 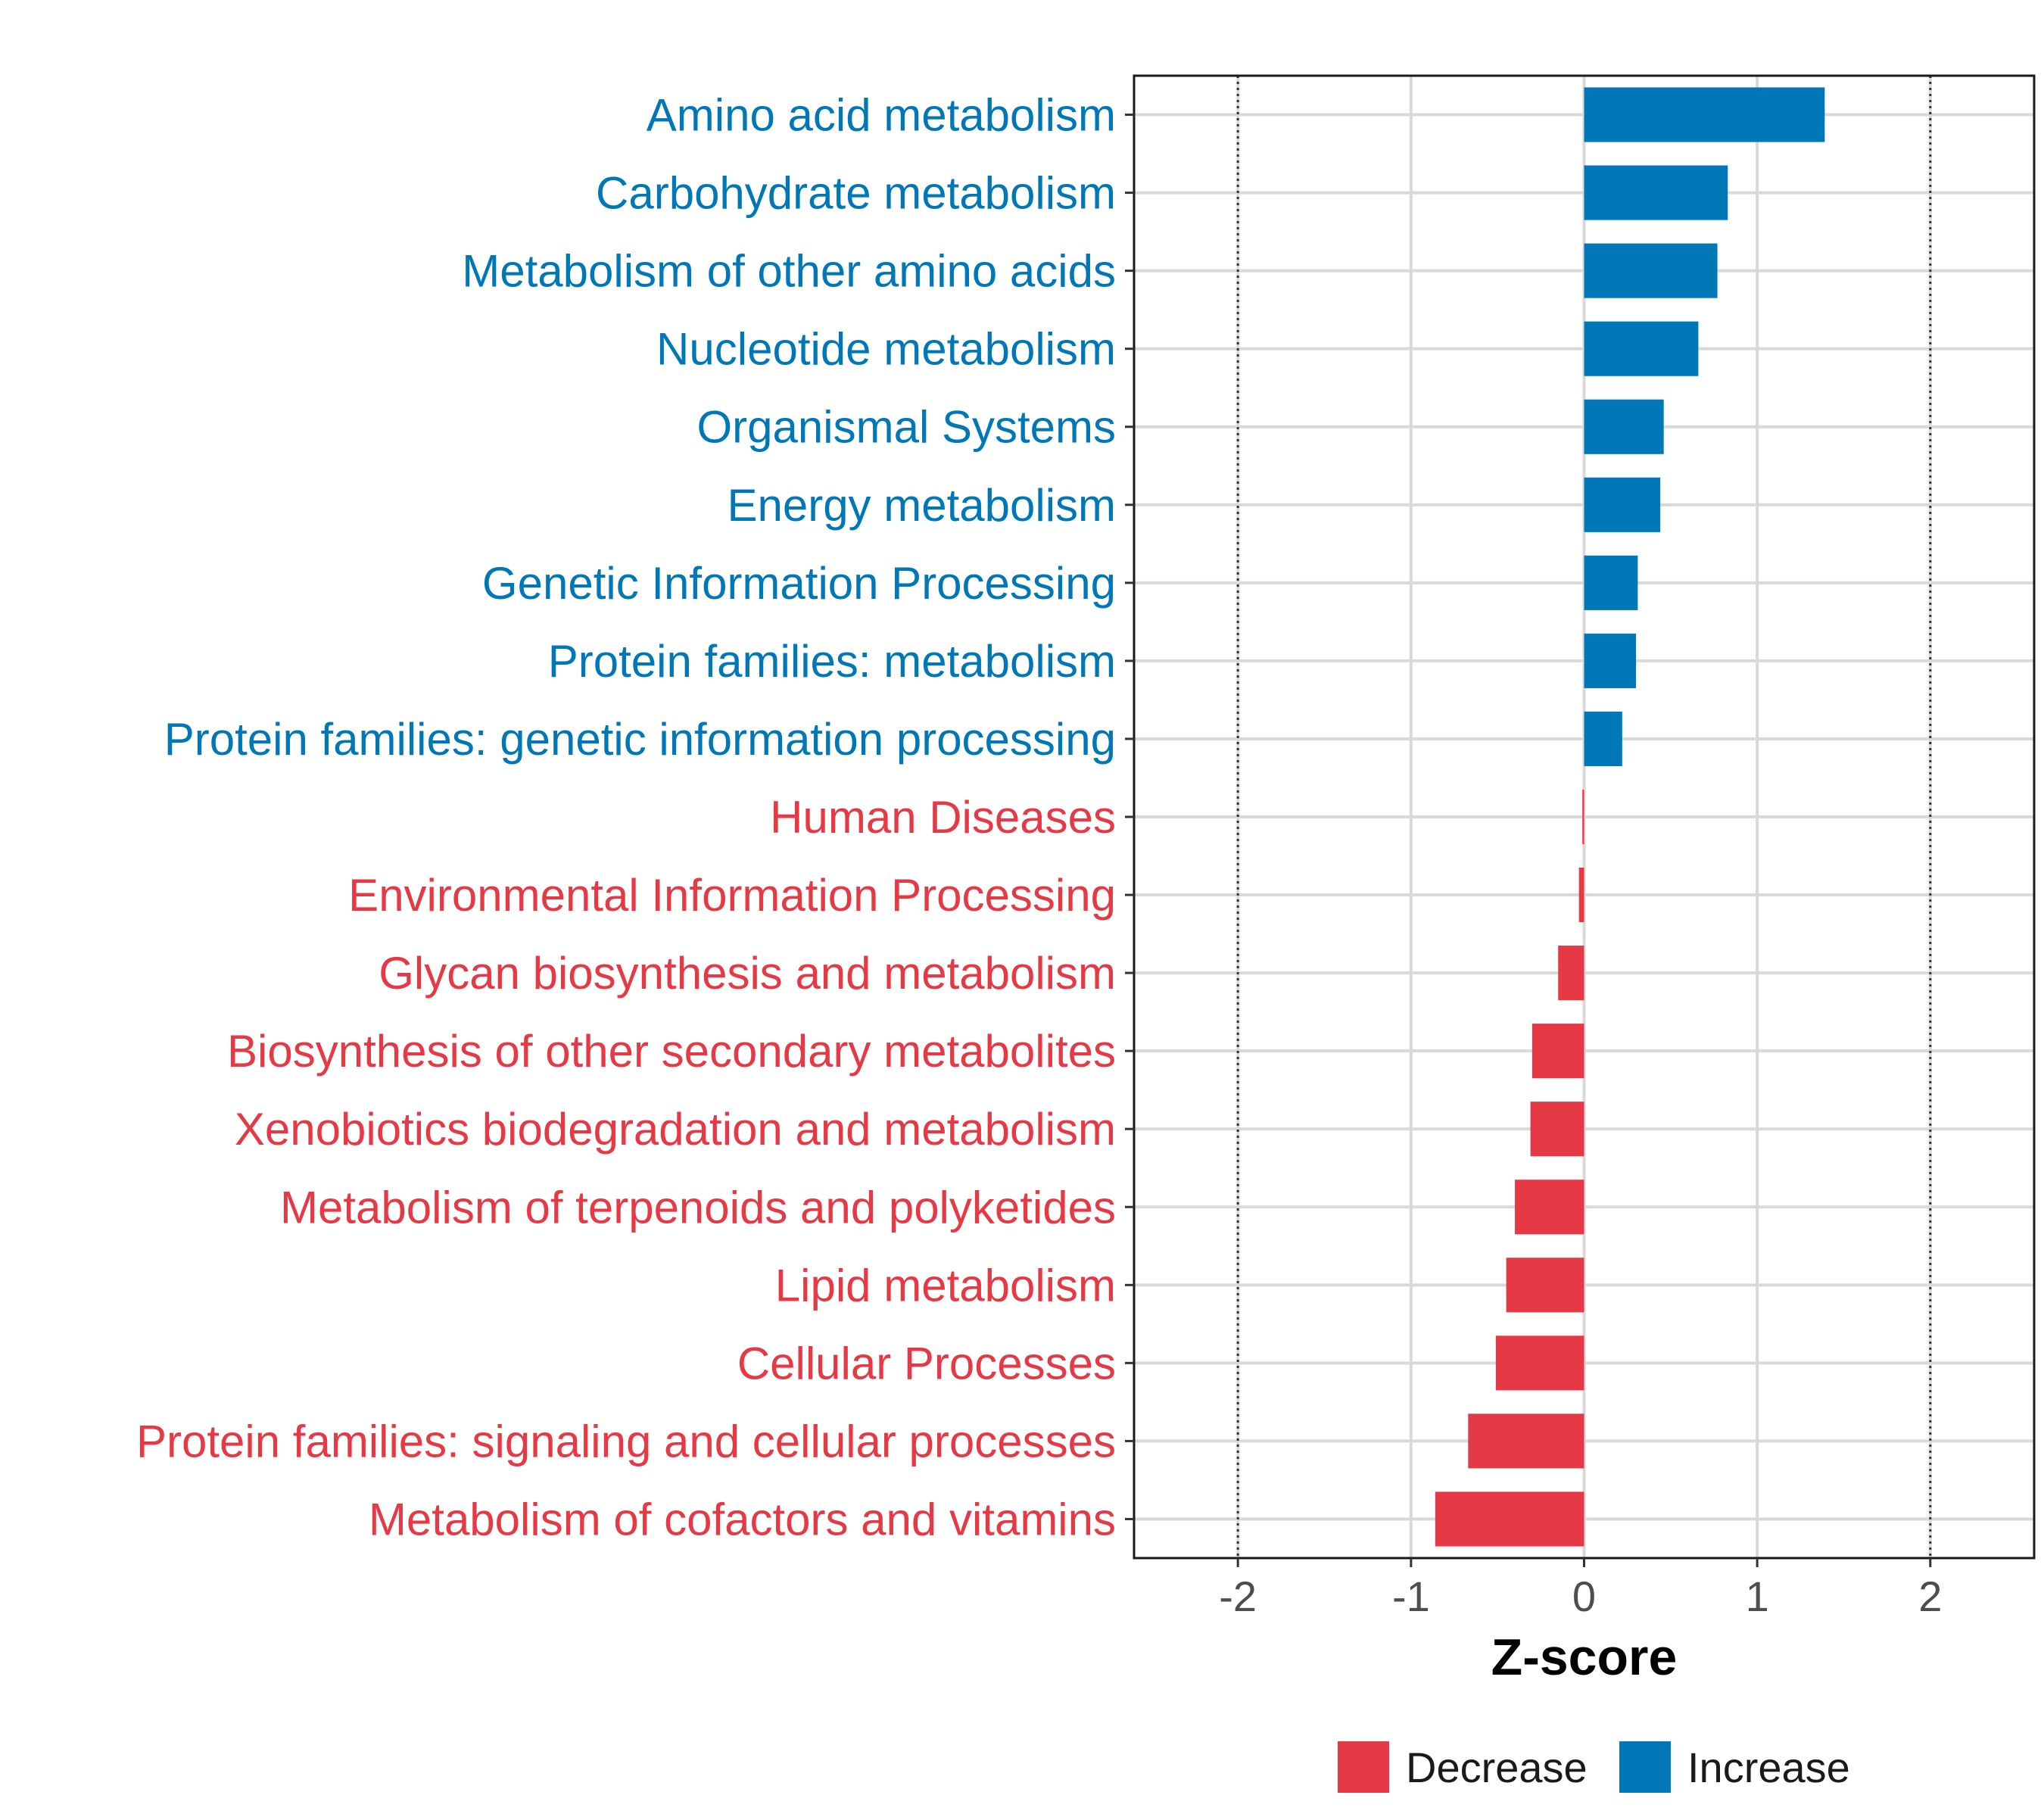 I want to click on x-axis-ticks: -2 -1 0 1 2, so click(x=1581, y=1589).